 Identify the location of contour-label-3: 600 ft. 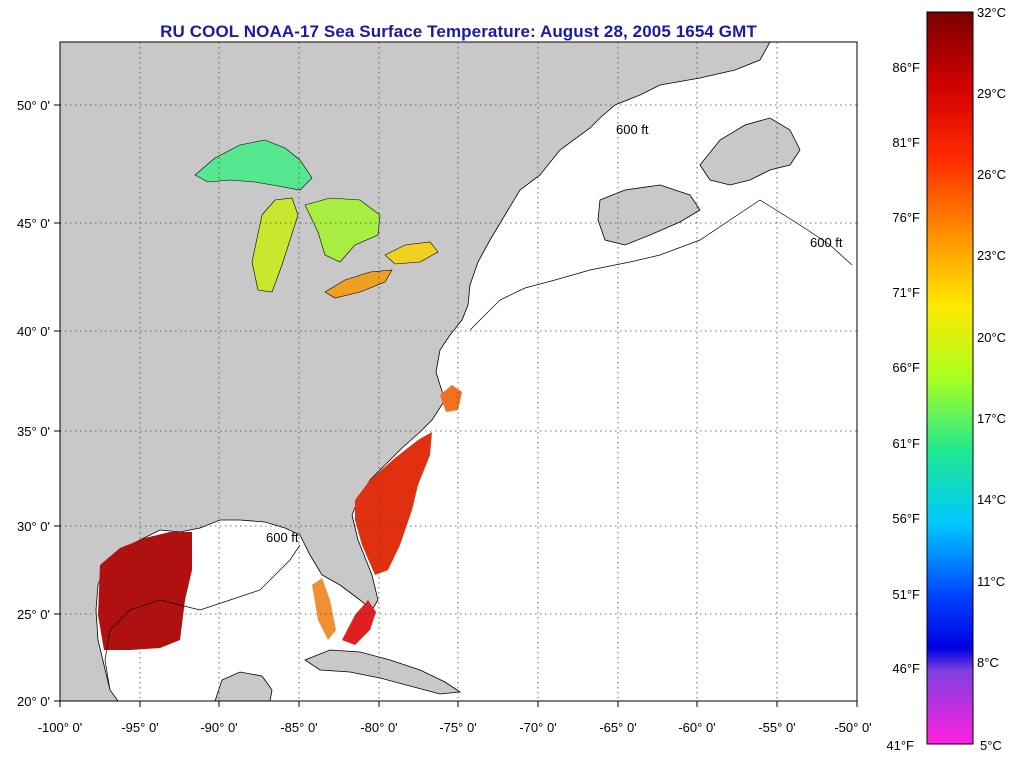
(826, 242).